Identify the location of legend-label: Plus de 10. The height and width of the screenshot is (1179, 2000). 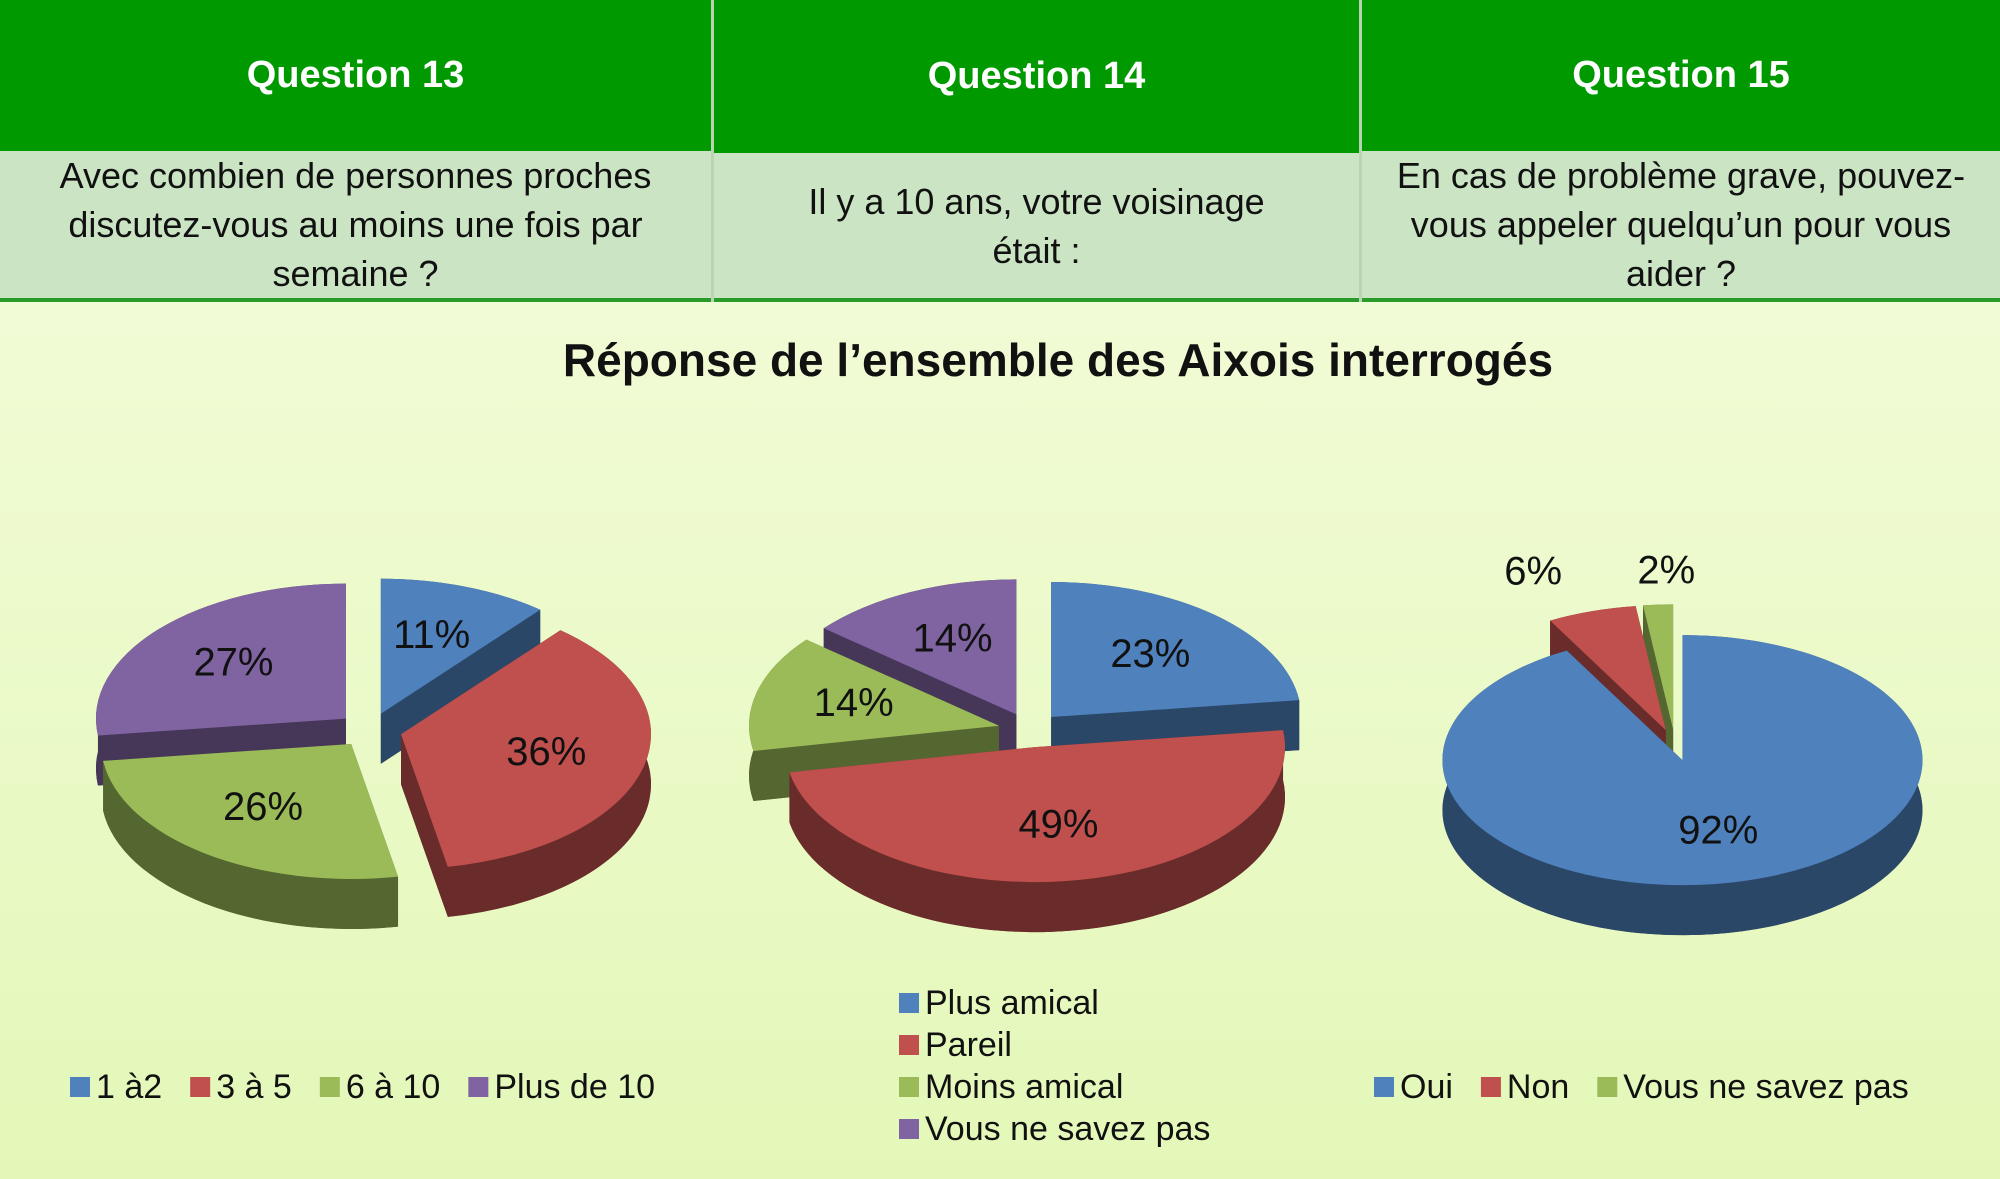
(574, 1087).